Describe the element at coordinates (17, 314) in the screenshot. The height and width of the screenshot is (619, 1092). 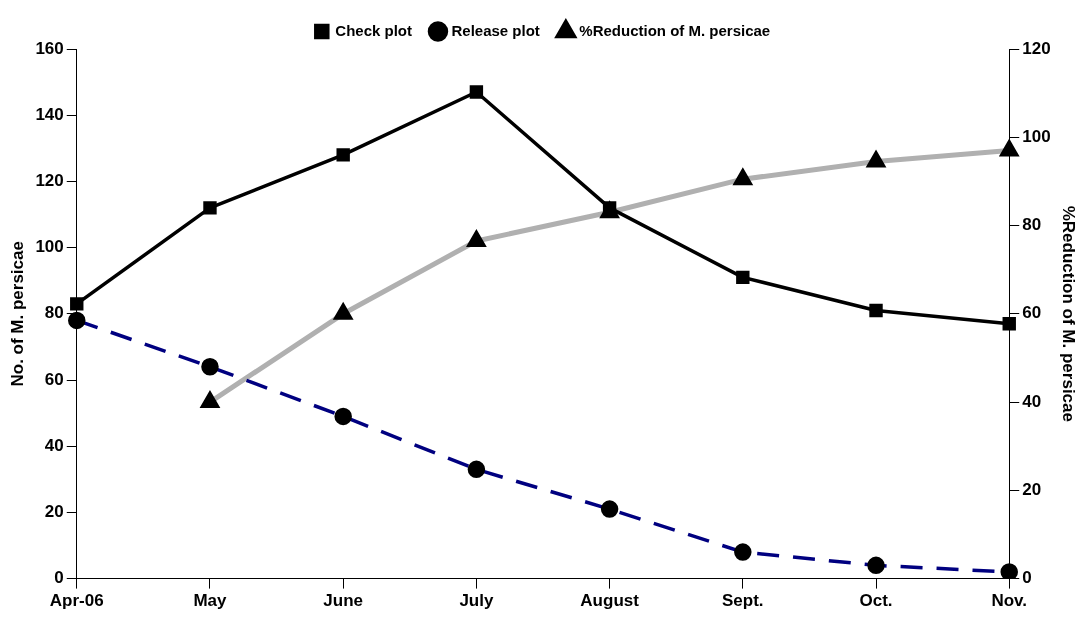
I see `y-axis-title: No. of M. persicae` at that location.